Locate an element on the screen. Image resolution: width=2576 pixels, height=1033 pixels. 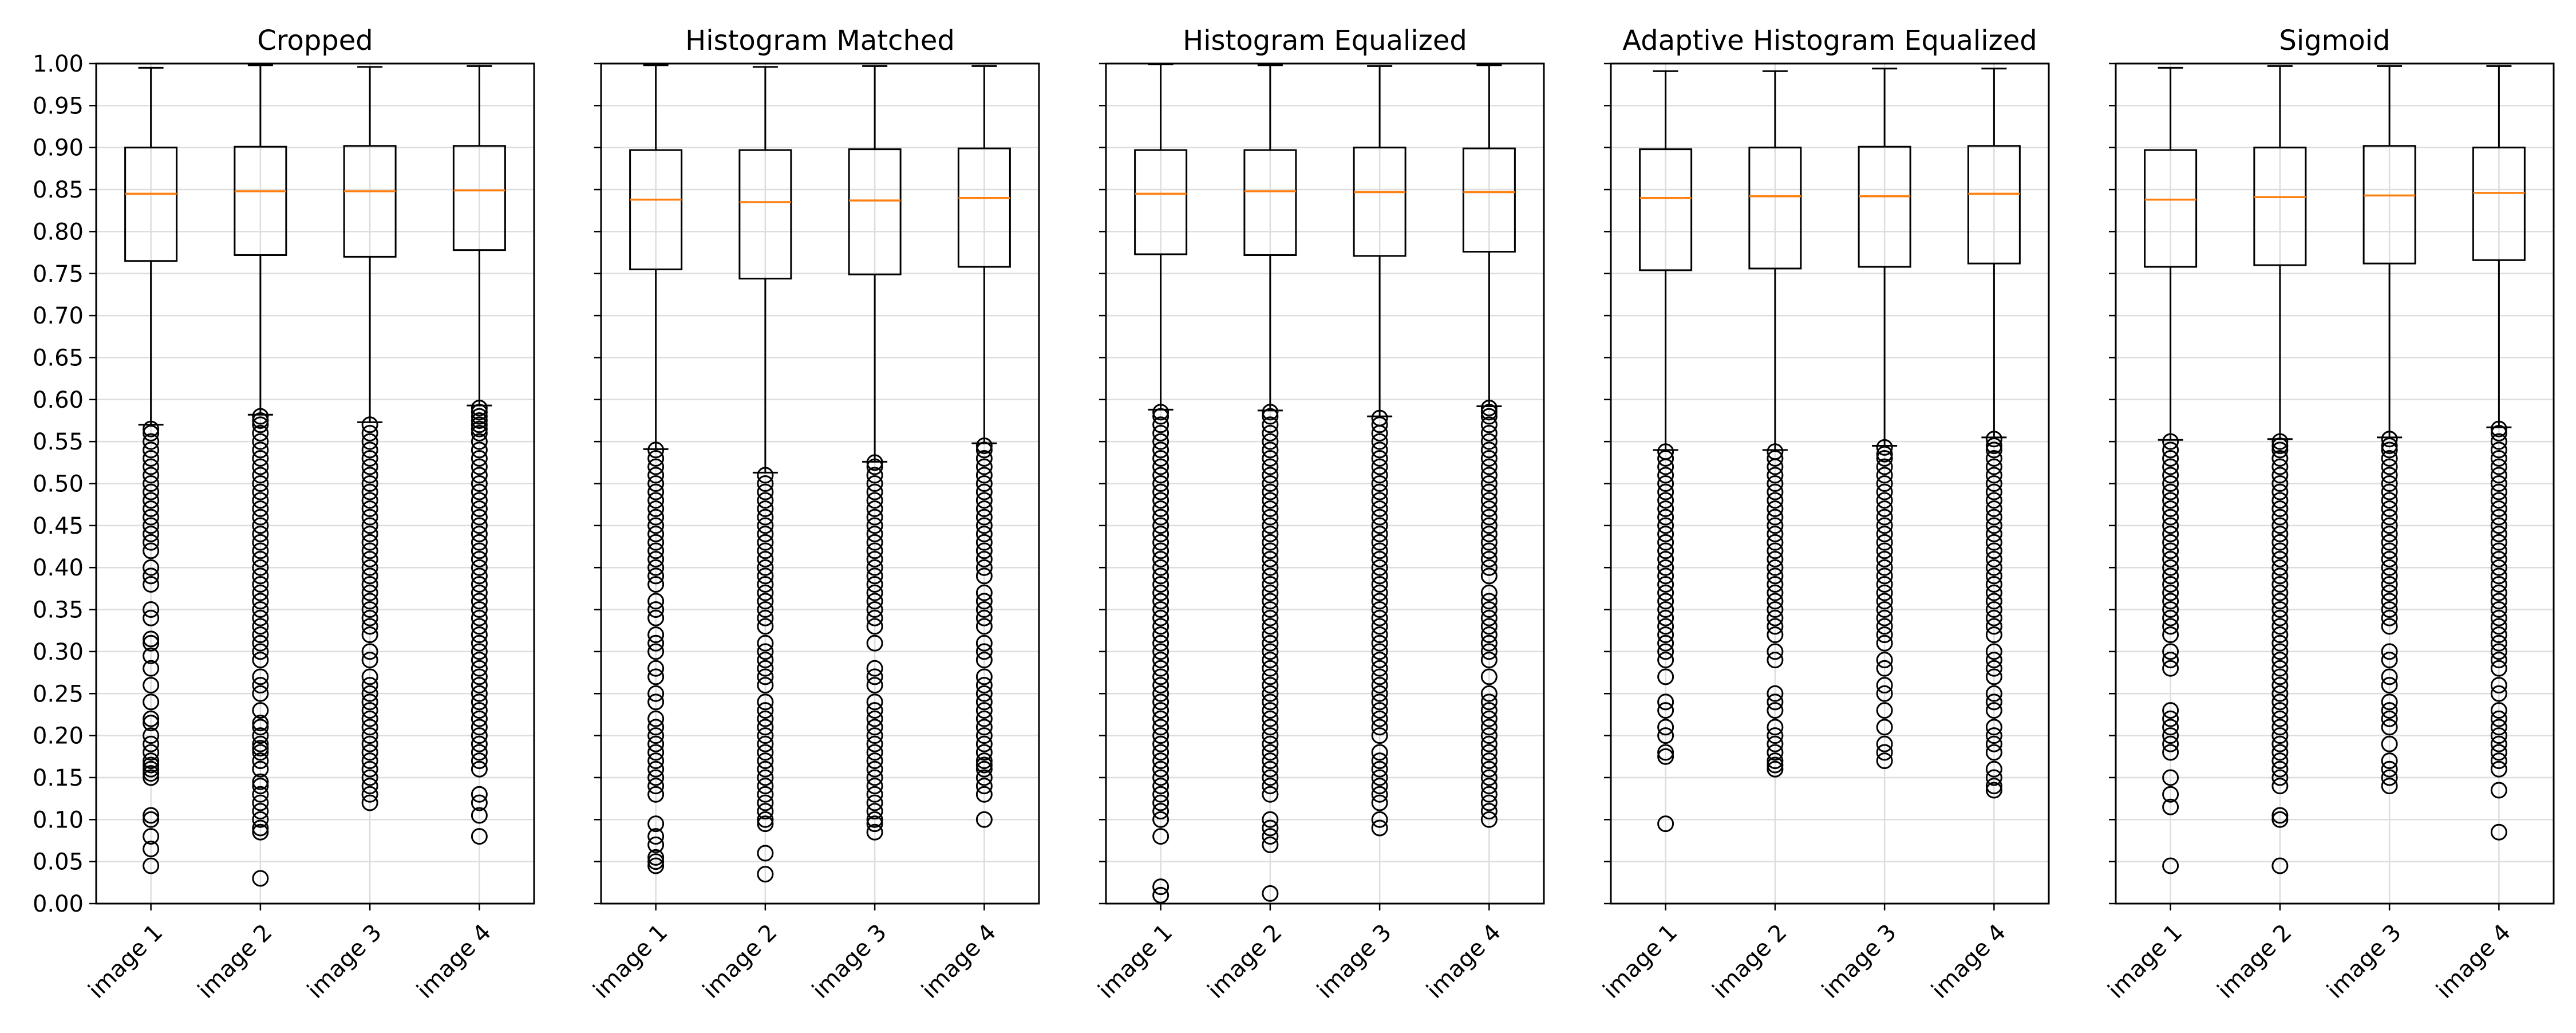
y-tick-label: 0.00 is located at coordinates (58, 904).